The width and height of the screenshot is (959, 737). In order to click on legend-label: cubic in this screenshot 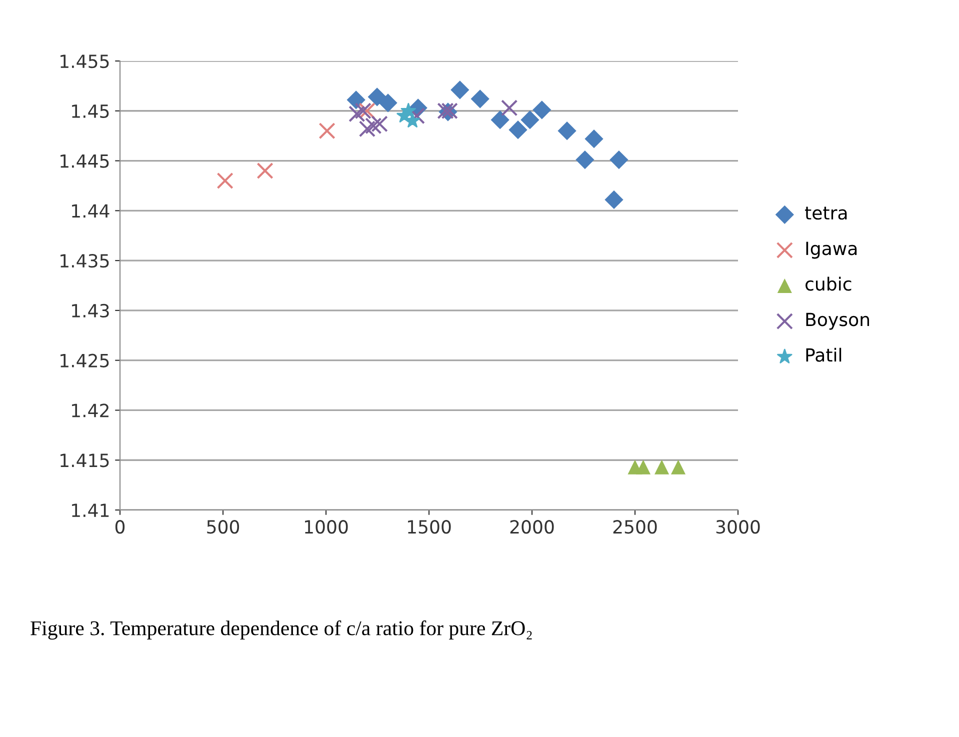, I will do `click(829, 283)`.